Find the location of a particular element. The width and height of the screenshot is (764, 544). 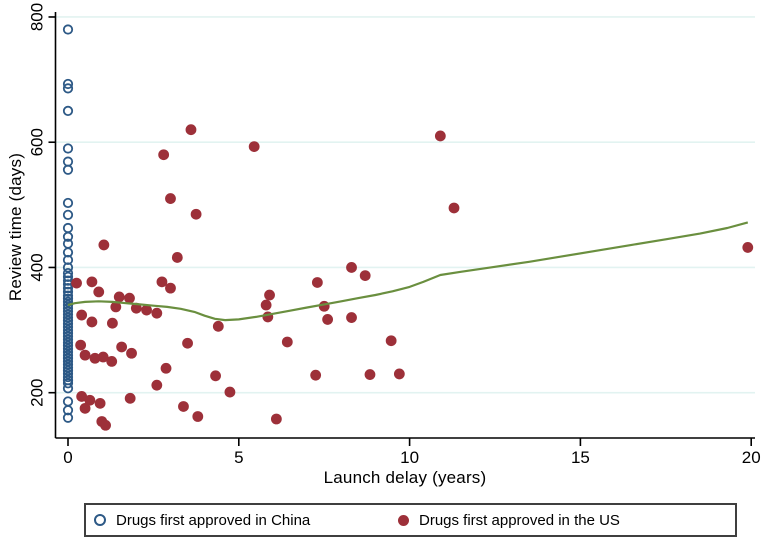

y-axis-title: Review time (days) is located at coordinates (15, 227).